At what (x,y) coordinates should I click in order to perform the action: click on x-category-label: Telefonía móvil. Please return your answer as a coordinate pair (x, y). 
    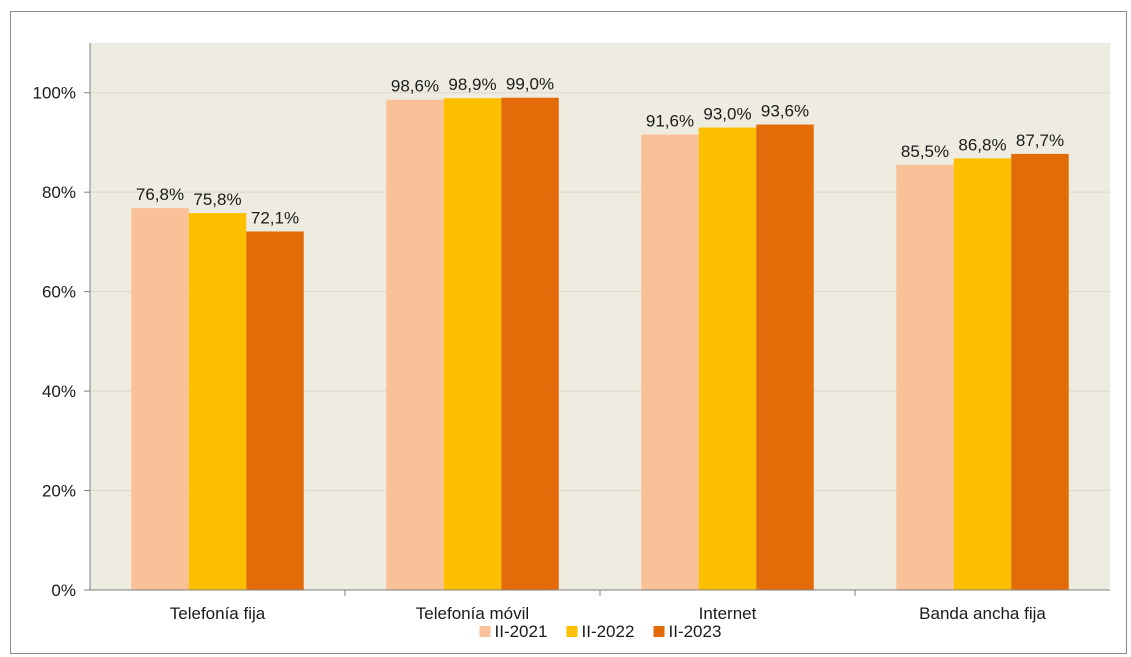
    Looking at the image, I should click on (472, 613).